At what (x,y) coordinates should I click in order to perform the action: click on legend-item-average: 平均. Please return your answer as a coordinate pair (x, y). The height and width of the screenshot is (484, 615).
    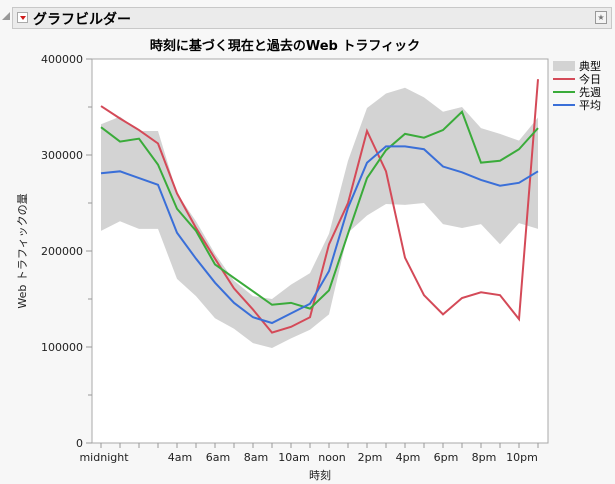
    Looking at the image, I should click on (577, 105).